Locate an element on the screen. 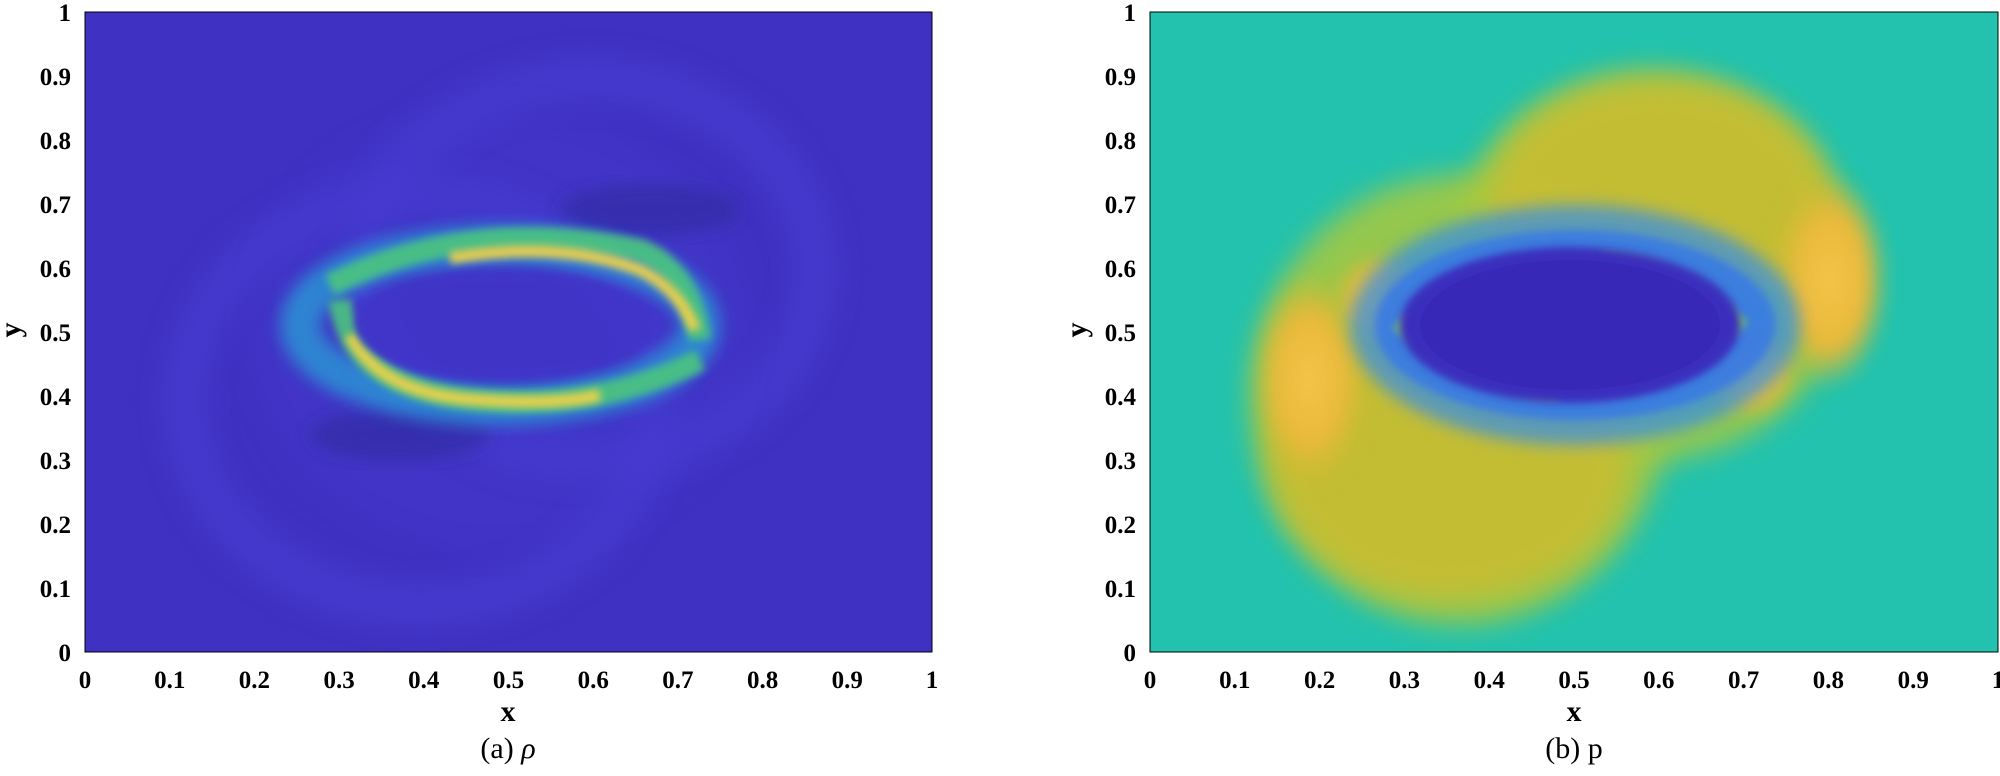  density-y-tick-label: 0.8 is located at coordinates (55, 141).